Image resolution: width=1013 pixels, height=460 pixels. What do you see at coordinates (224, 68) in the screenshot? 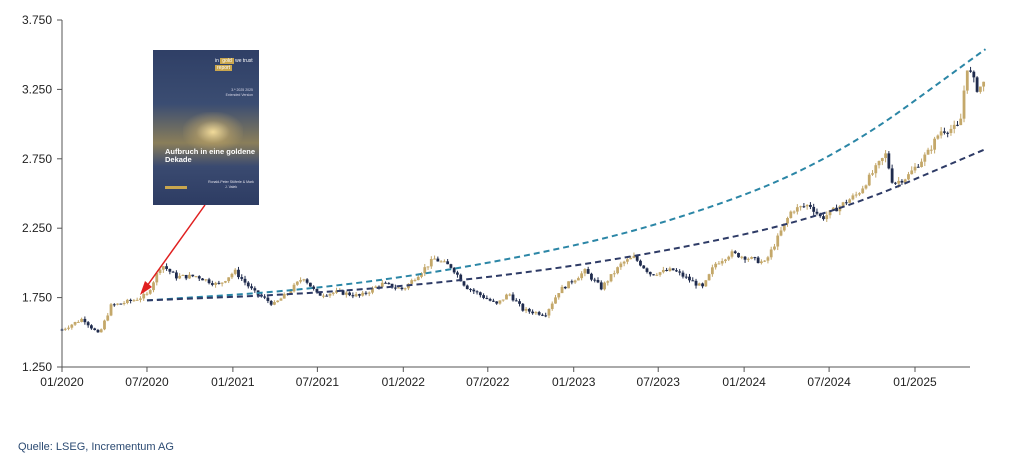
I see `cover-badge-word: report` at bounding box center [224, 68].